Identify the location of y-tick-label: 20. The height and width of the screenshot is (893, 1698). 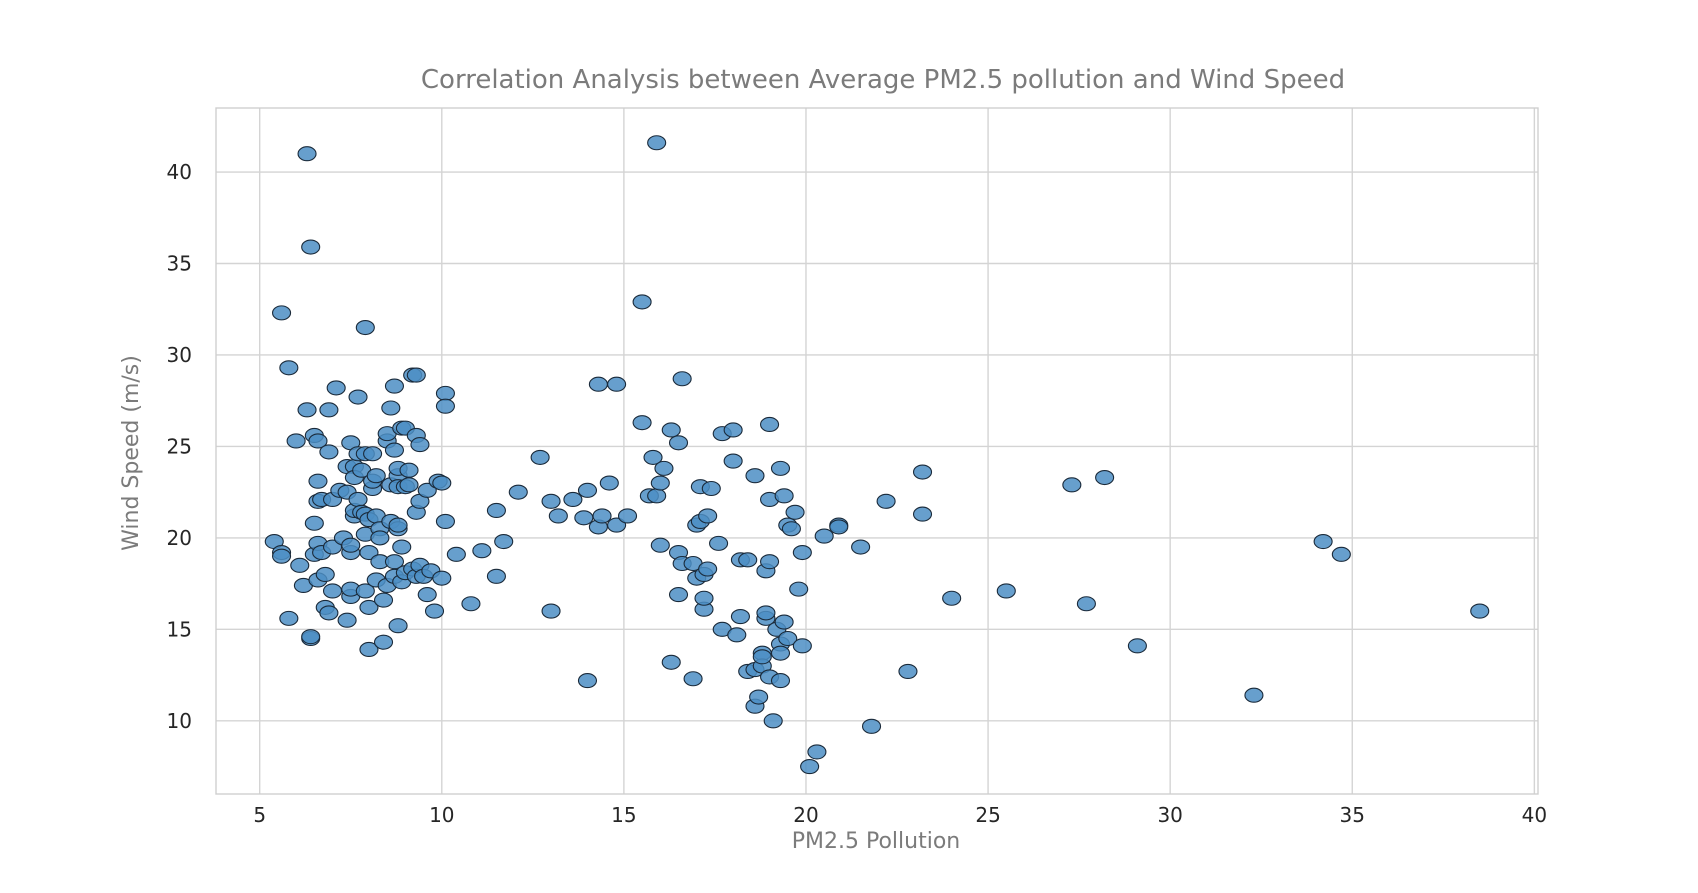
(179, 538).